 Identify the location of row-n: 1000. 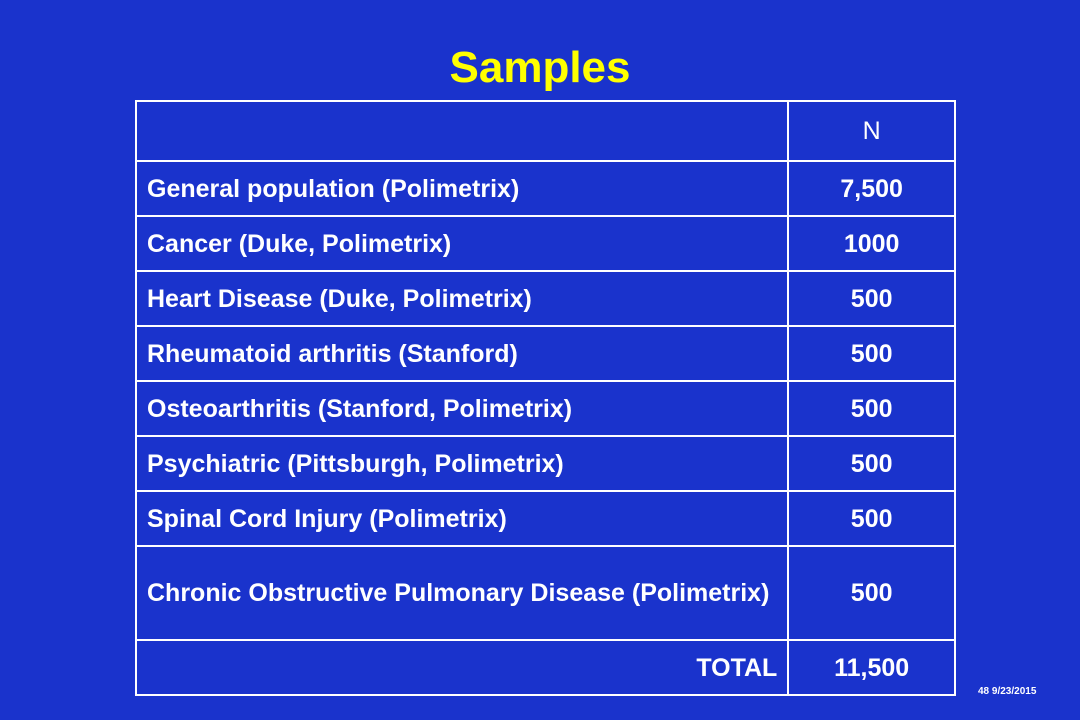
(871, 243).